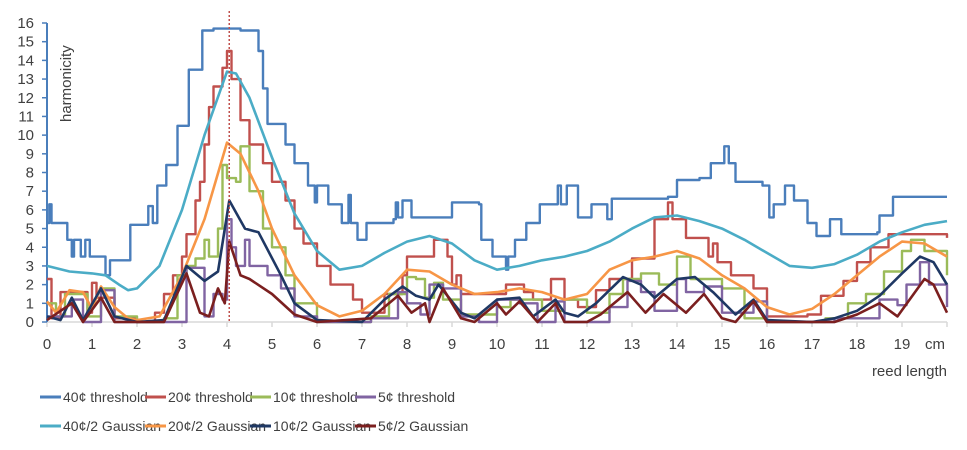 The height and width of the screenshot is (450, 967). What do you see at coordinates (30, 229) in the screenshot?
I see `y-tick-label: 5` at bounding box center [30, 229].